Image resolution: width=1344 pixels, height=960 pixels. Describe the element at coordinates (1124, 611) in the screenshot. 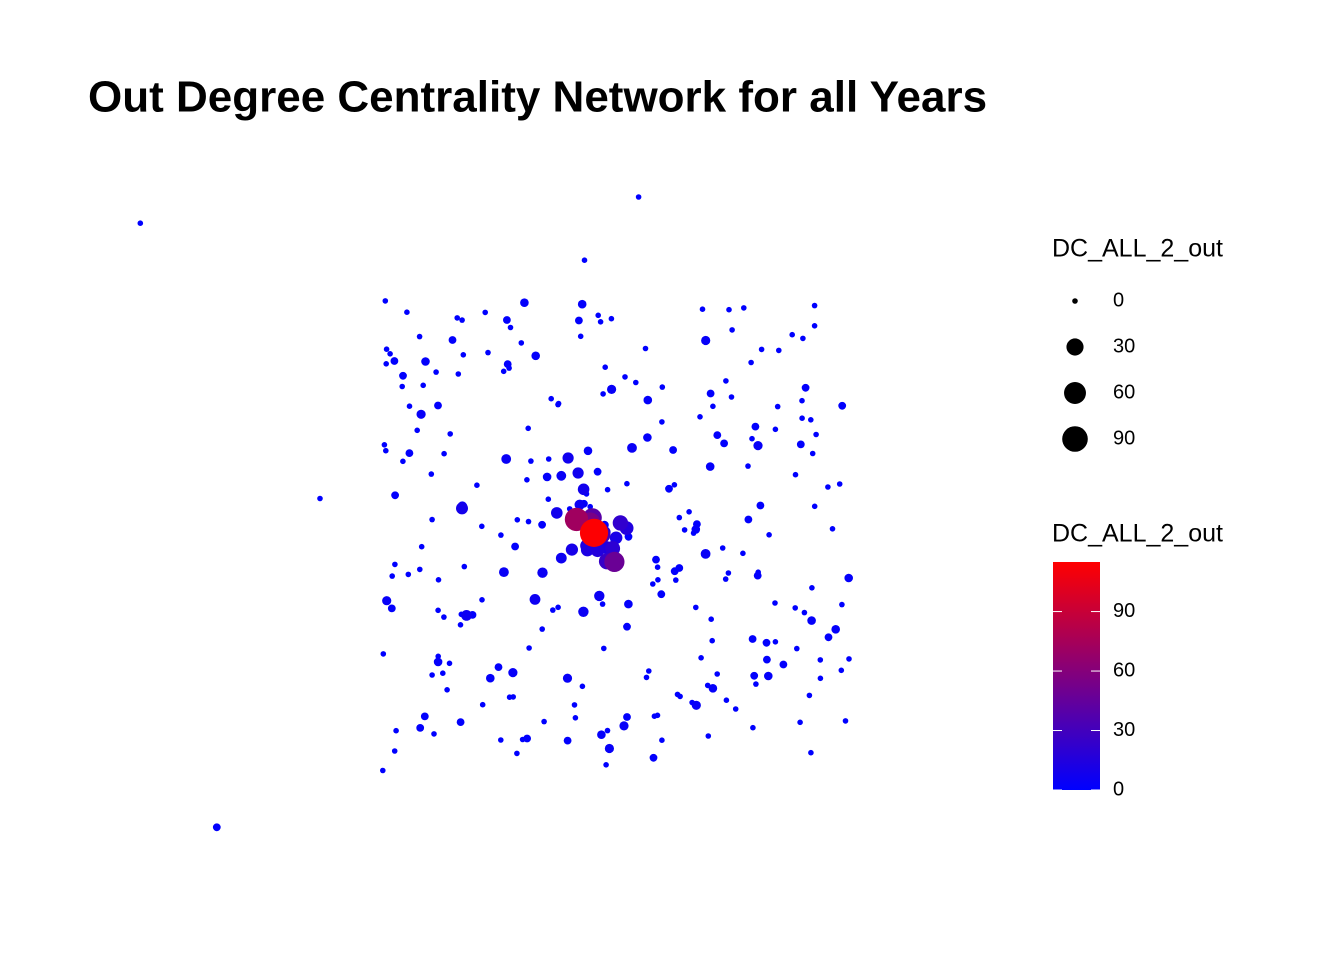

I see `color-legend-label: 90` at that location.